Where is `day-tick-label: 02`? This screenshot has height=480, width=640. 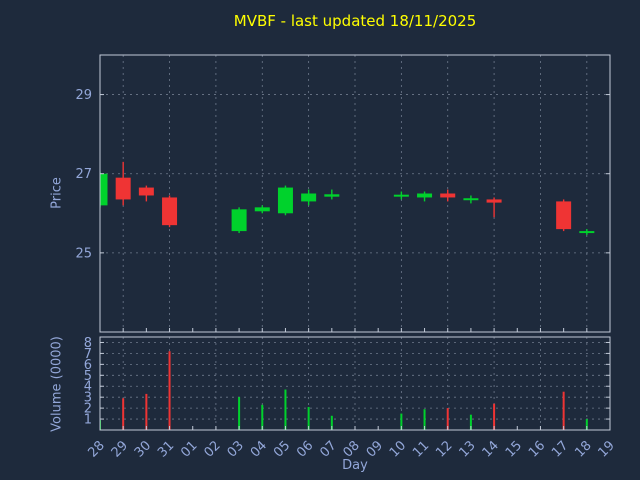
day-tick-label: 02 is located at coordinates (212, 449).